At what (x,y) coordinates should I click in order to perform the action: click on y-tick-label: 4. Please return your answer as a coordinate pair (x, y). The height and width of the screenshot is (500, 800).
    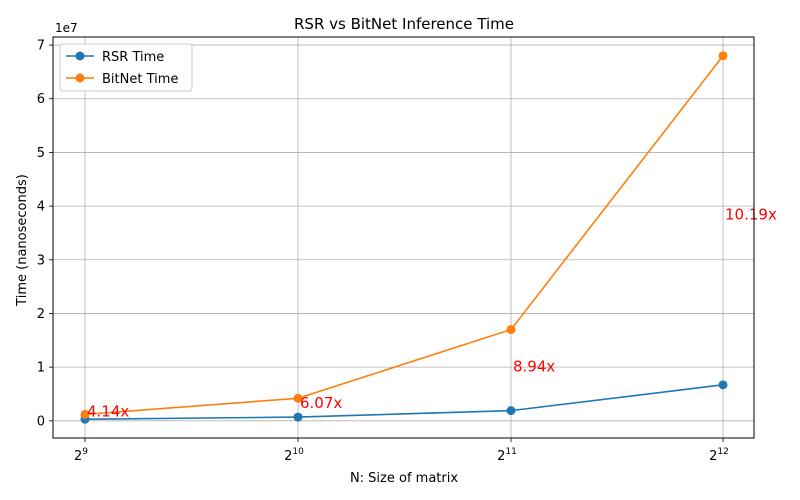
    Looking at the image, I should click on (41, 207).